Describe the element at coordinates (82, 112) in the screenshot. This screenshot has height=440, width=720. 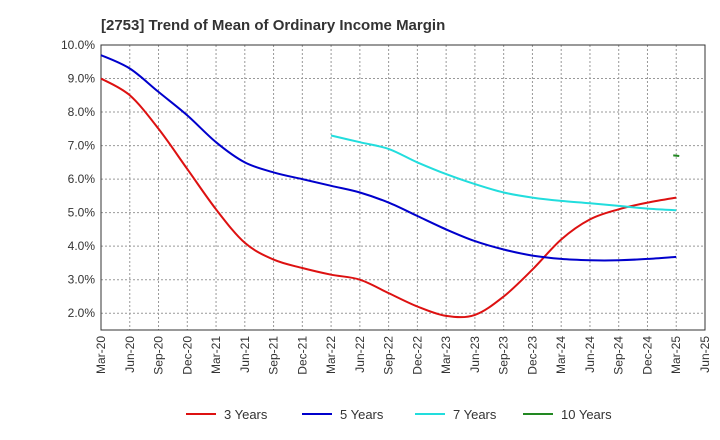
I see `y-tick-label: 8.0%` at that location.